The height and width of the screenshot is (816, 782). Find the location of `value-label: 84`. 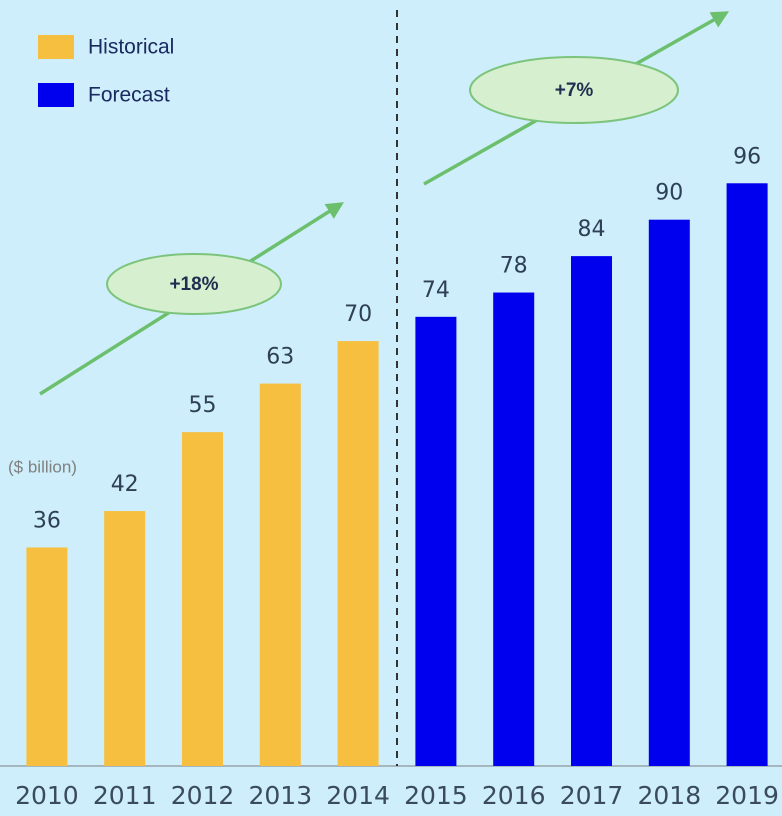

value-label: 84 is located at coordinates (592, 229).